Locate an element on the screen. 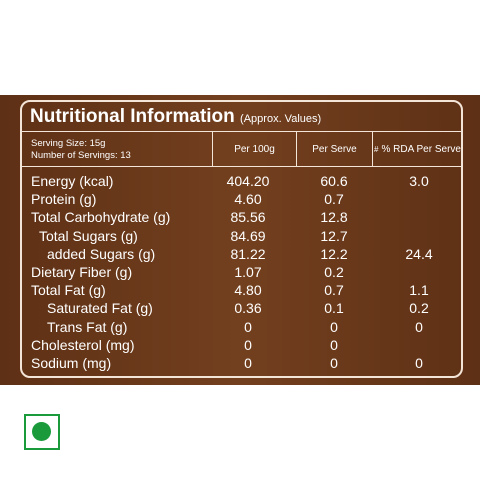  serving-count: Number of Servings: 13 is located at coordinates (81, 155).